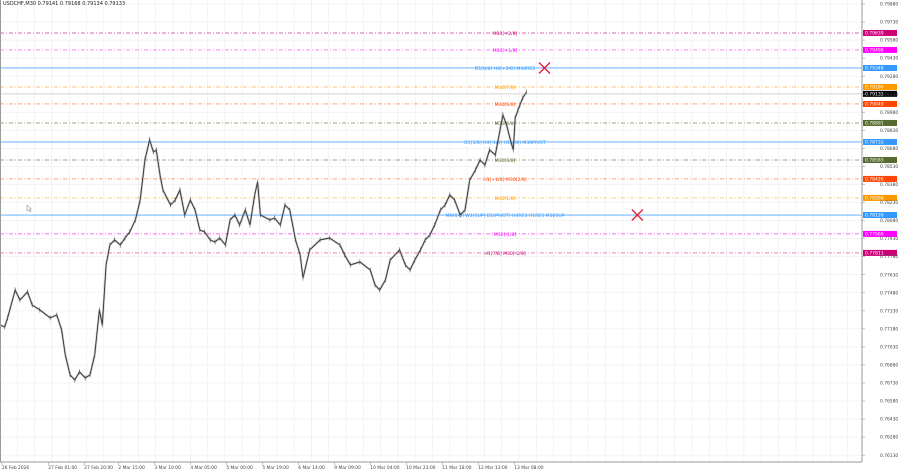  What do you see at coordinates (385, 468) in the screenshot?
I see `x-tick-label: 10 Mar 04:00` at bounding box center [385, 468].